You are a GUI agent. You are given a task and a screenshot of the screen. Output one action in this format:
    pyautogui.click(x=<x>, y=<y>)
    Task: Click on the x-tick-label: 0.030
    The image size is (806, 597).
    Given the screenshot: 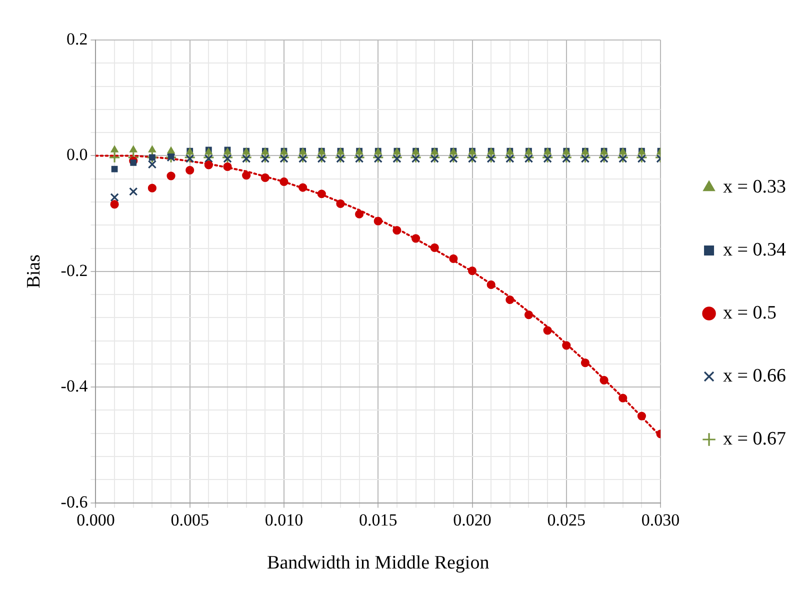 What is the action you would take?
    pyautogui.click(x=660, y=520)
    